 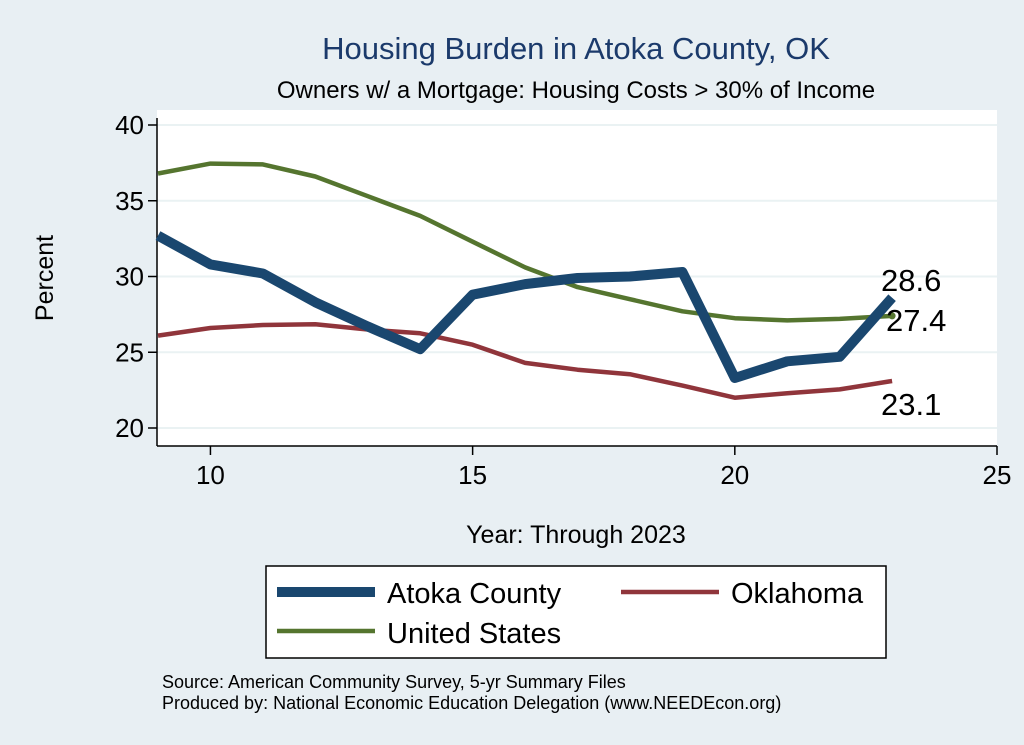 What do you see at coordinates (525, 360) in the screenshot?
I see `series-line-oklahoma` at bounding box center [525, 360].